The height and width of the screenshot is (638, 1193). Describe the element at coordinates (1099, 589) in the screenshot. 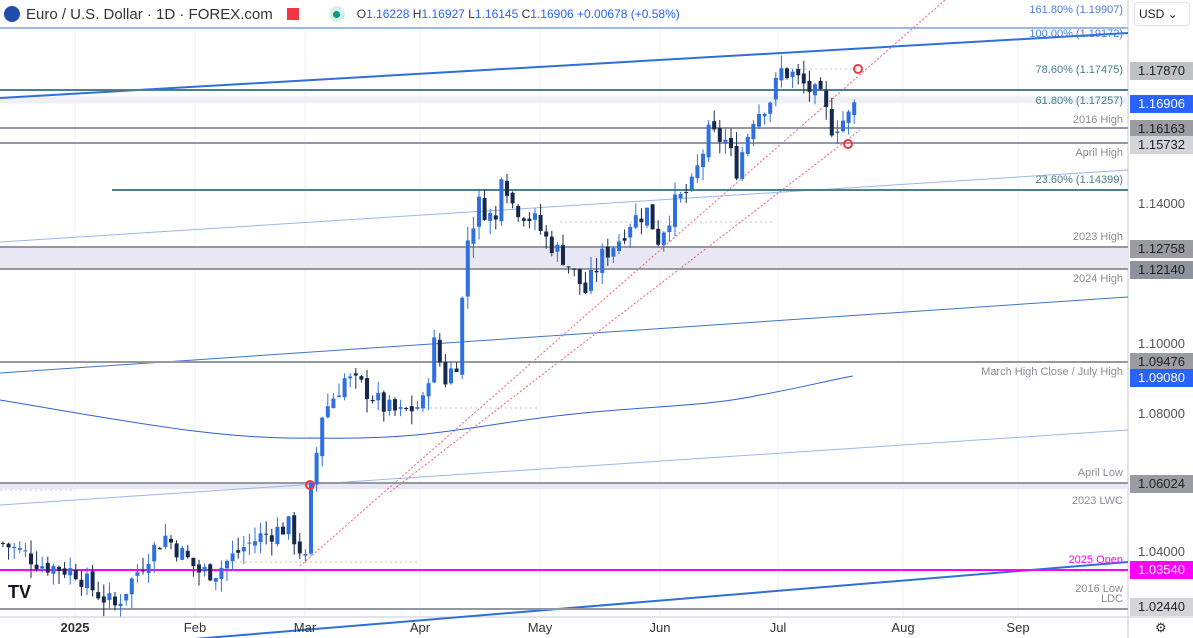

I see `level-label: 2016 Low` at that location.